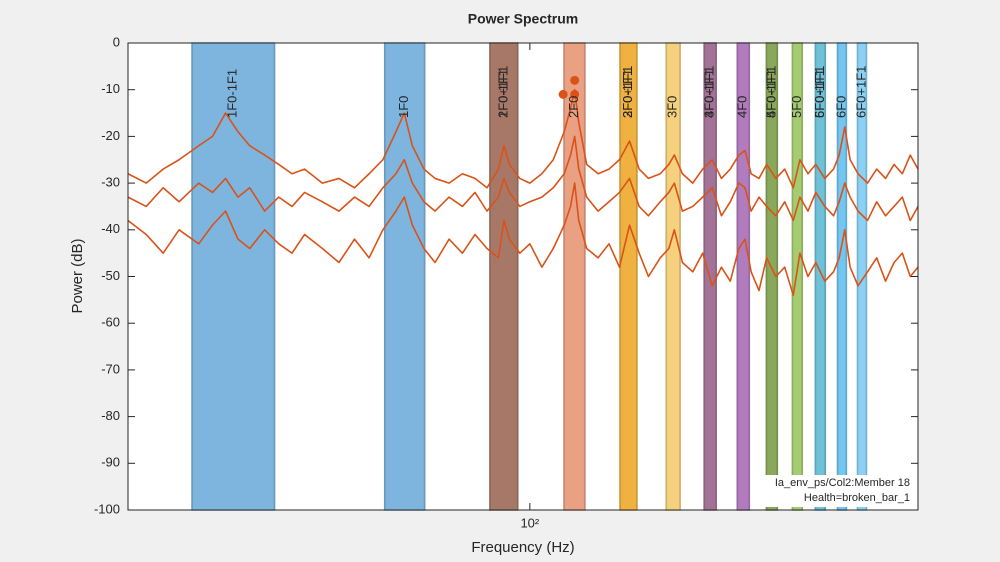 This screenshot has width=1000, height=562. Describe the element at coordinates (857, 498) in the screenshot. I see `annotation-line: Health=broken_bar_1` at that location.